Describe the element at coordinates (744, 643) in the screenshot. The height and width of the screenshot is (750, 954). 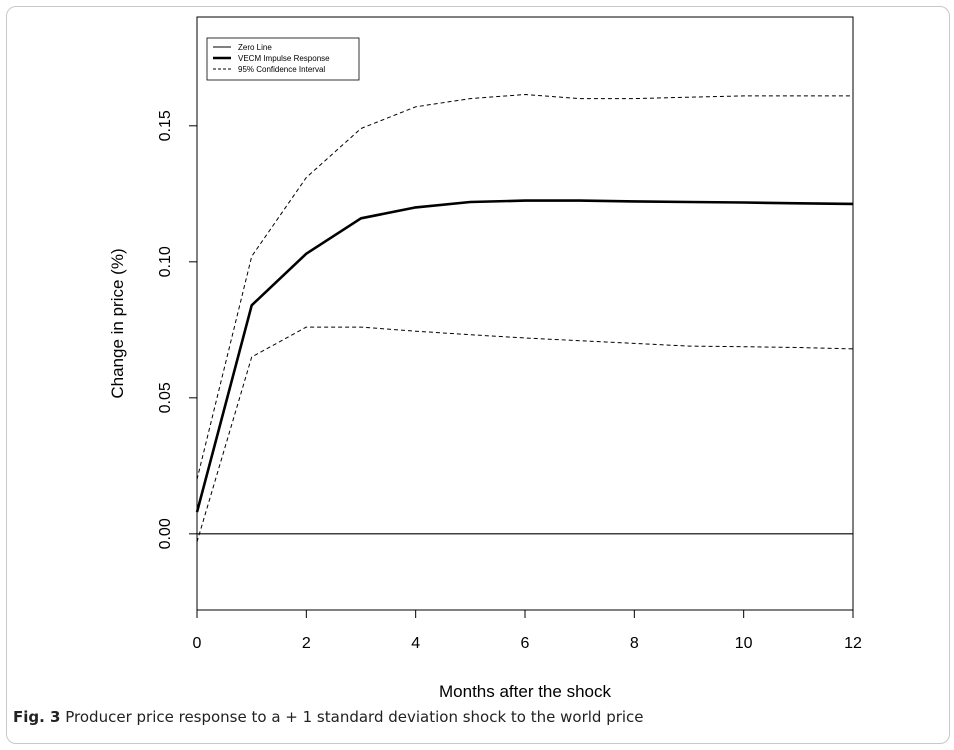
I see `x-tick-label: 10` at that location.